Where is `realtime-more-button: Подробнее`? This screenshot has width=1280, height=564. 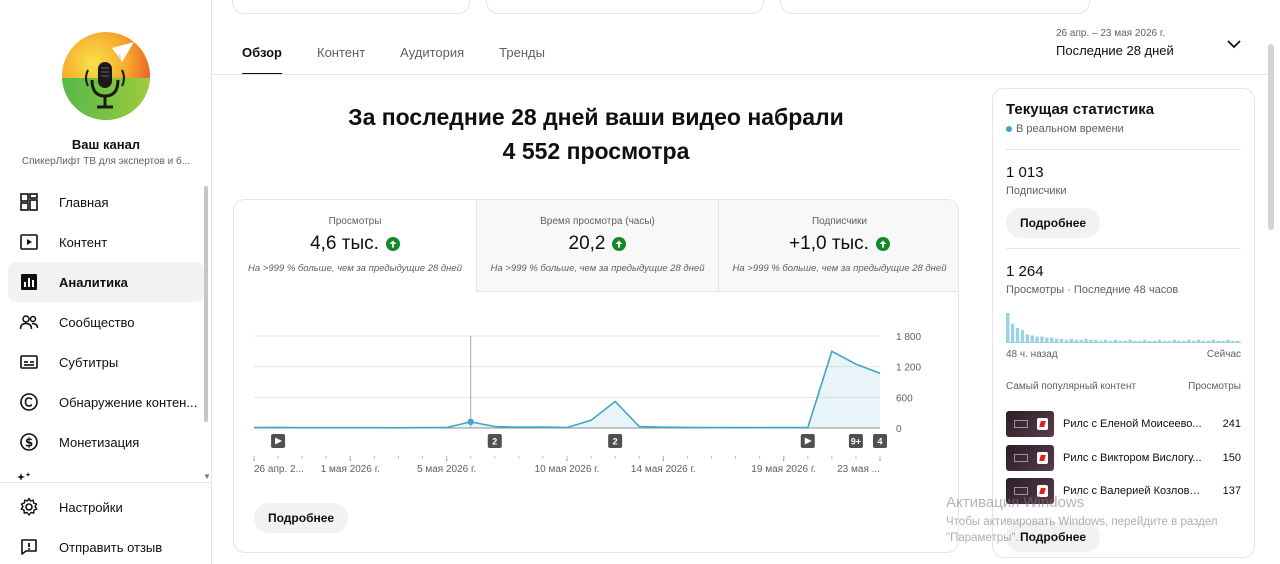 realtime-more-button: Подробнее is located at coordinates (1053, 223).